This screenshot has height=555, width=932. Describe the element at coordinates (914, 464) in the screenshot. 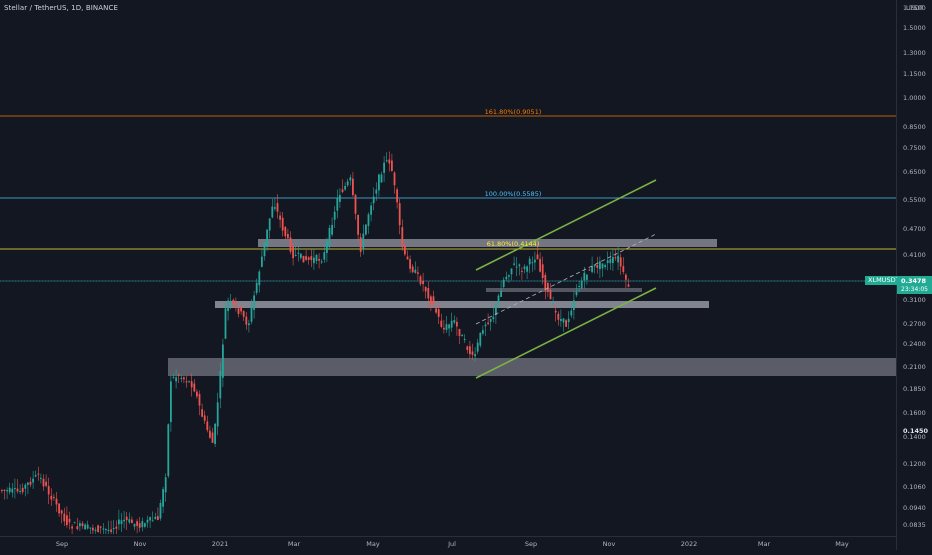

I see `price-tick: 0.1200` at that location.